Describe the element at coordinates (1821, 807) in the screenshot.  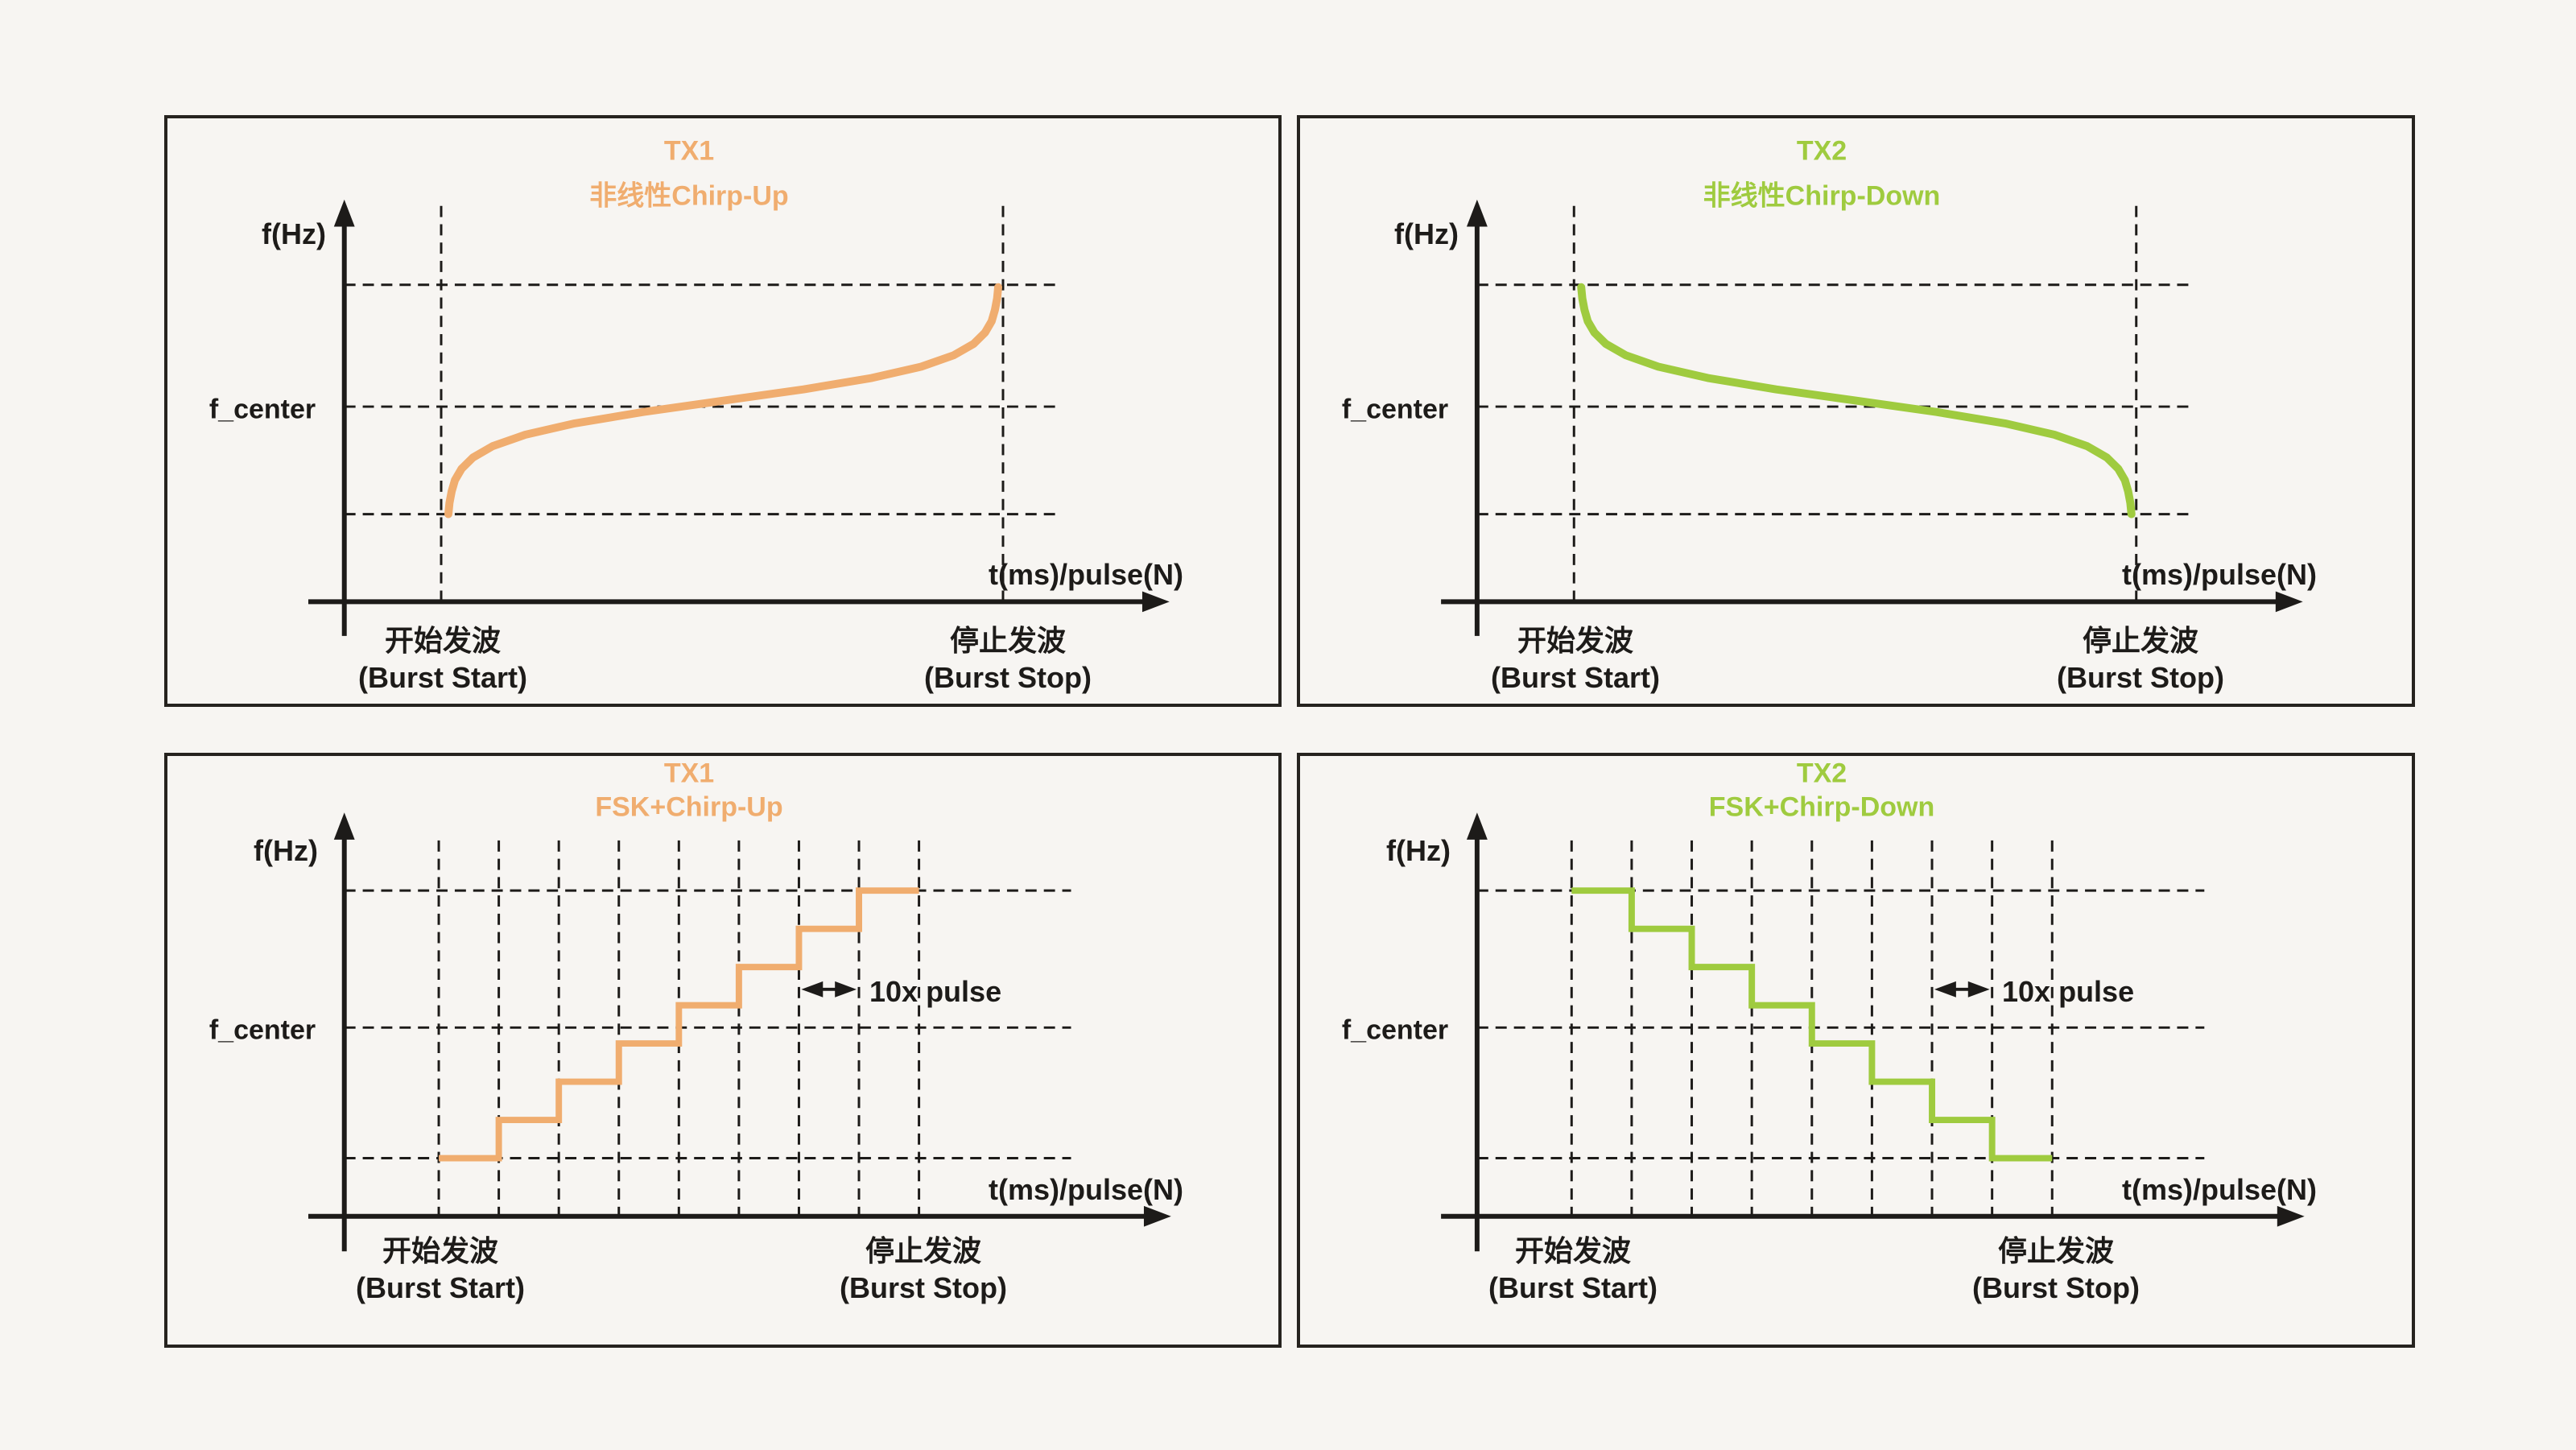
I see `chart-subtitle: FSK+Chirp-Down` at that location.